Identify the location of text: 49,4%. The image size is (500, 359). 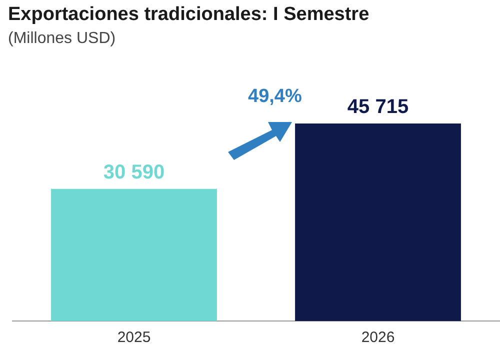
(275, 97).